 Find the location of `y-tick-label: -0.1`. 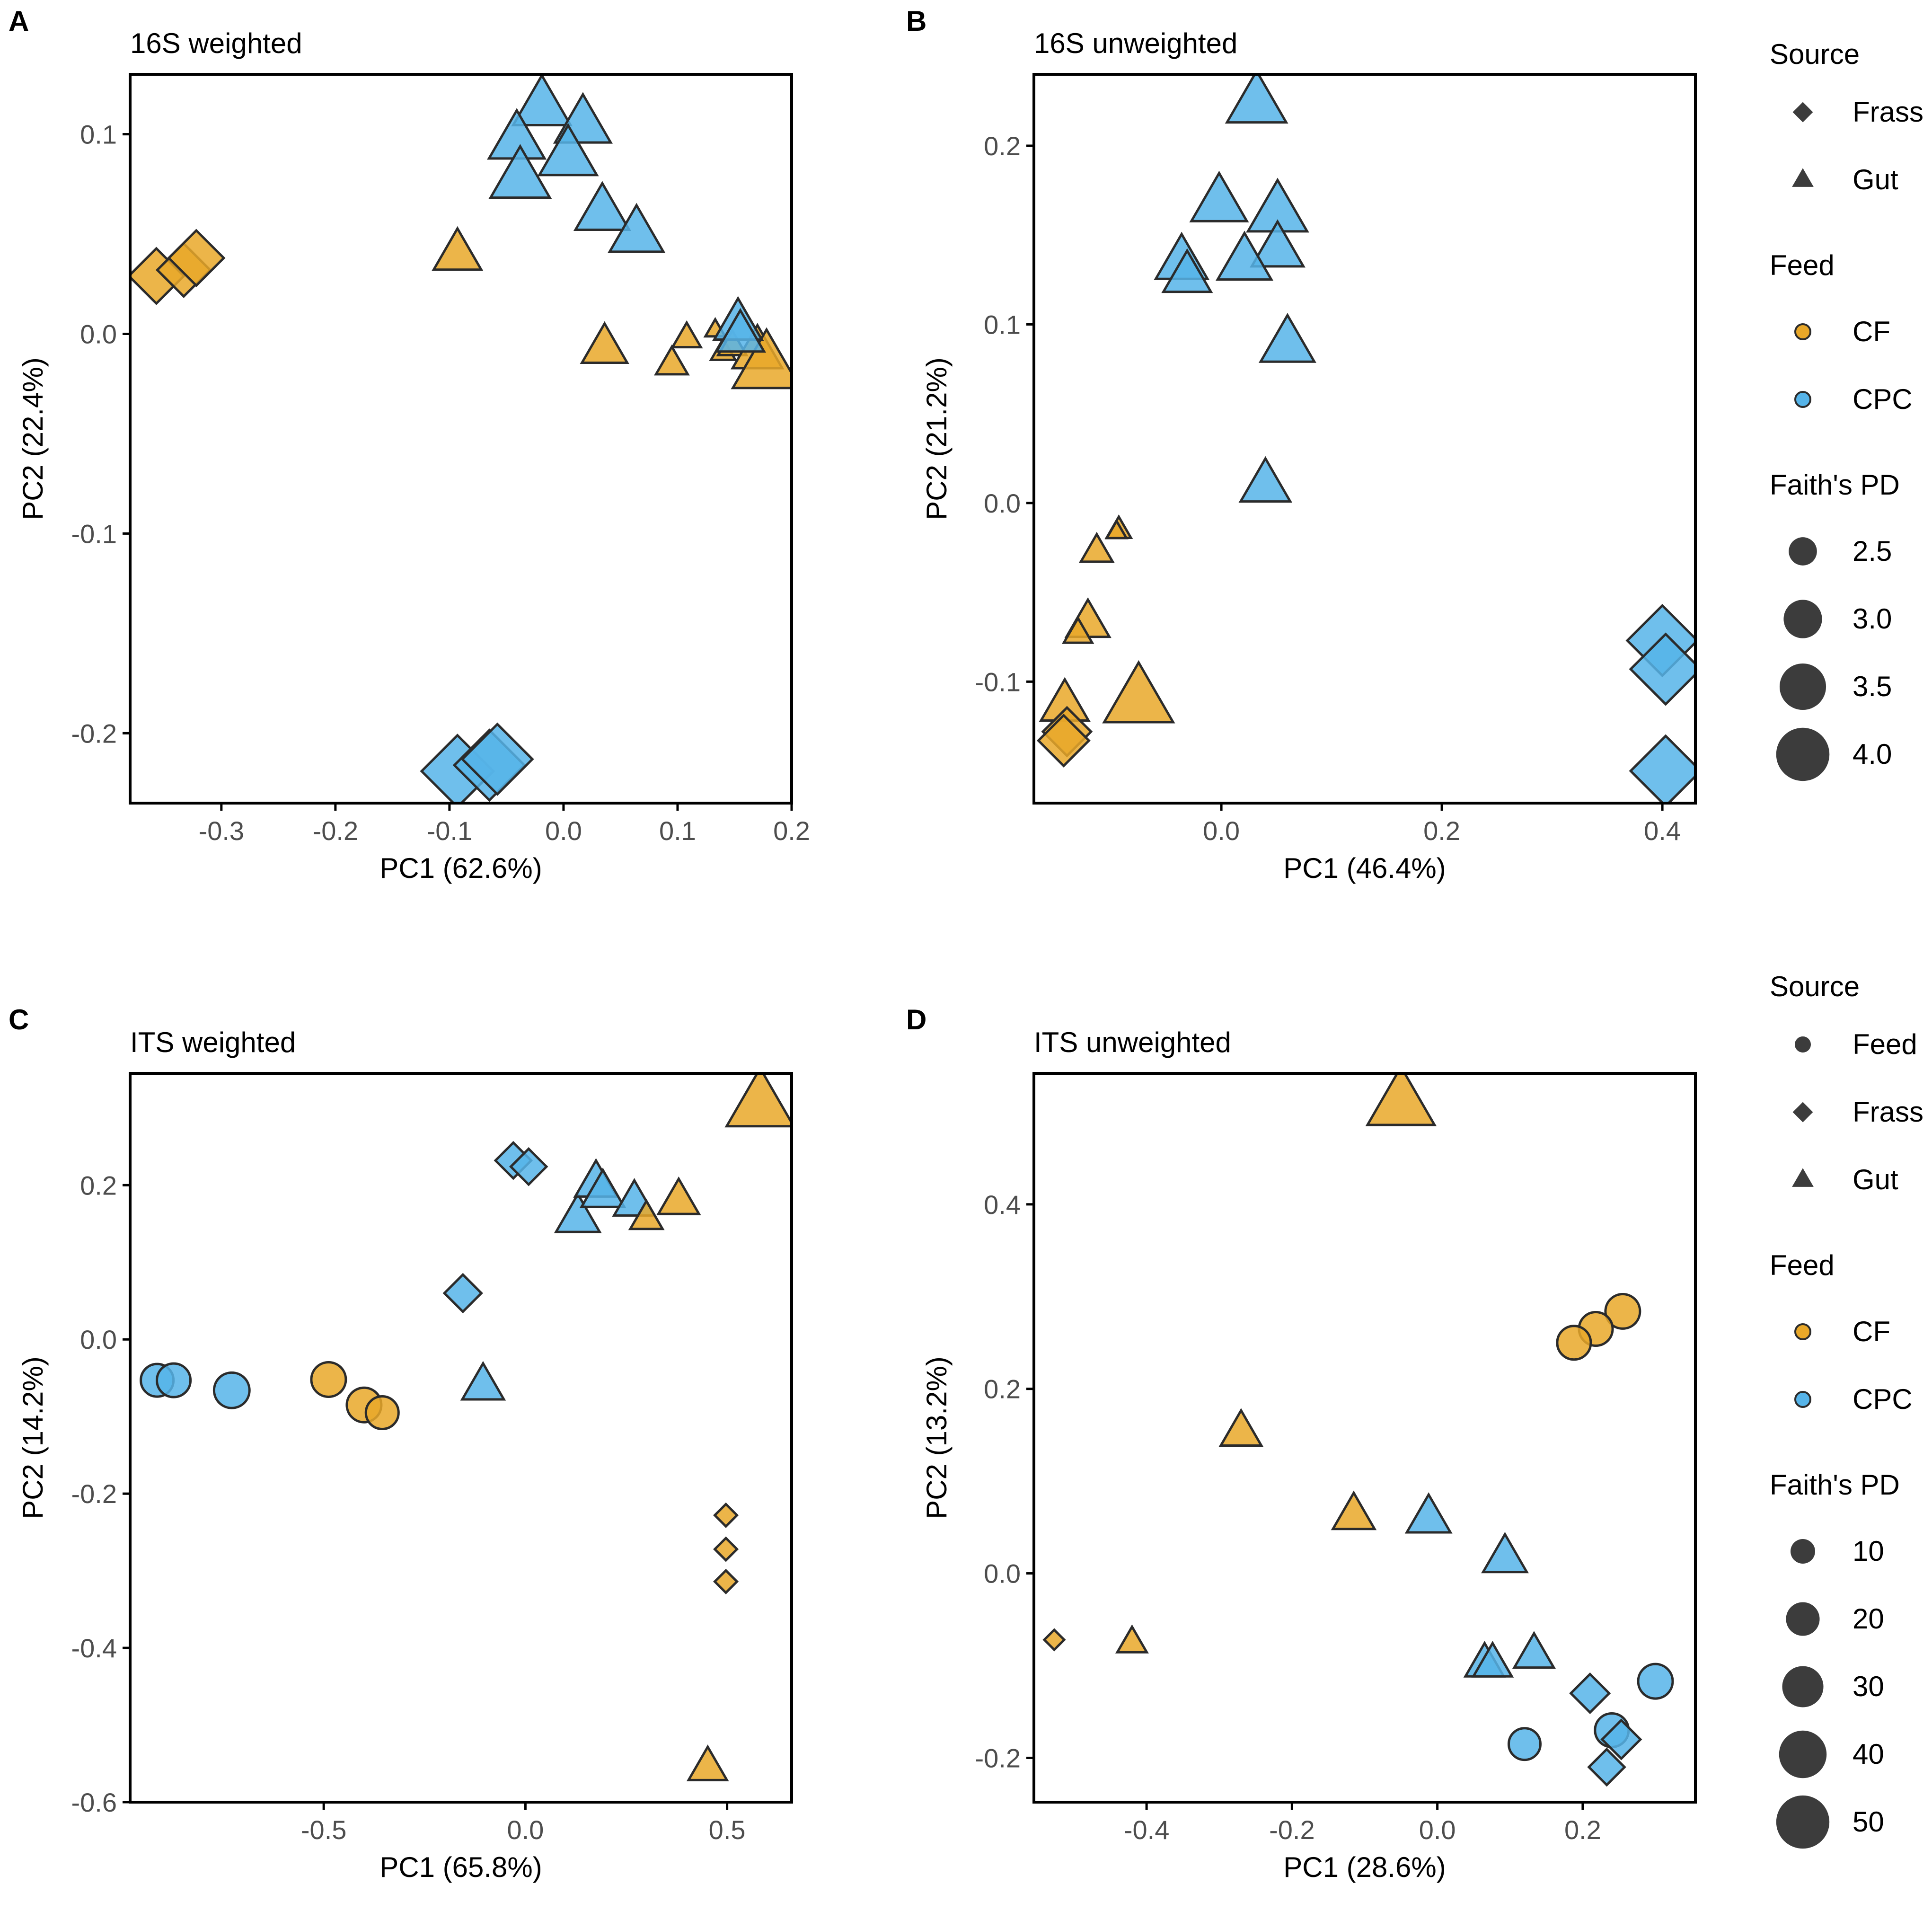

y-tick-label: -0.1 is located at coordinates (94, 534).